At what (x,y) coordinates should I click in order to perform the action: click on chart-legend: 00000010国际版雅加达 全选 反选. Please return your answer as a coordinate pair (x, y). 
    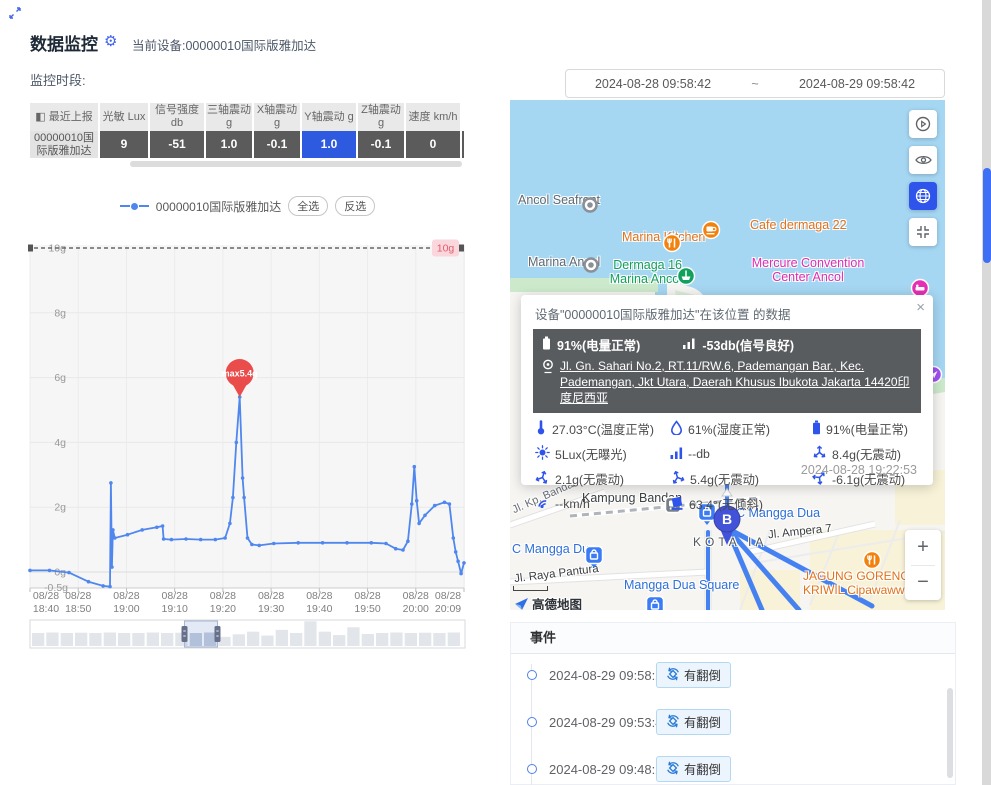
    Looking at the image, I should click on (247, 206).